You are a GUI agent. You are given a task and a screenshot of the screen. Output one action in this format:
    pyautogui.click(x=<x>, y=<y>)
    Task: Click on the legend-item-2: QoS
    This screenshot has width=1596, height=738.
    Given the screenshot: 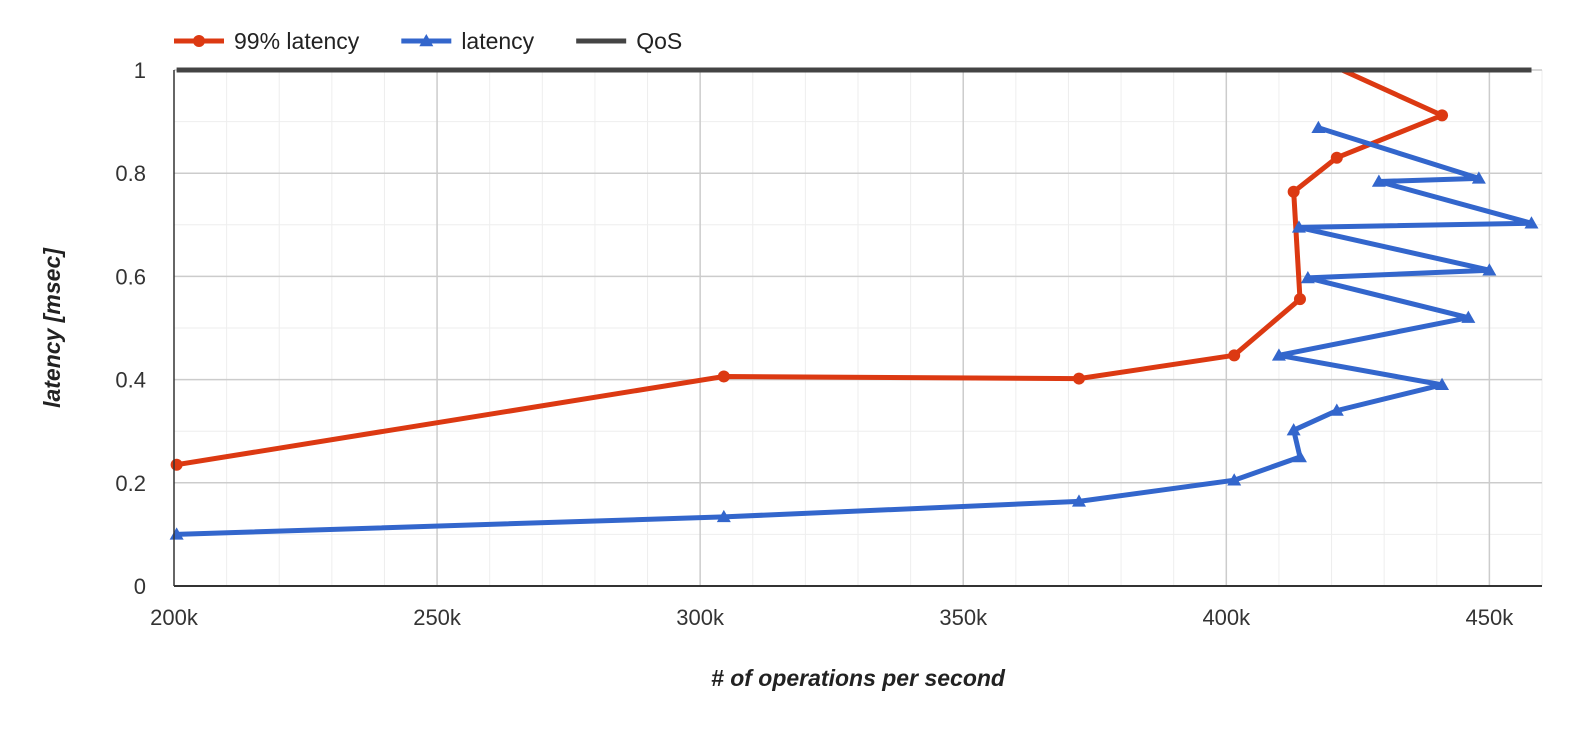 What is the action you would take?
    pyautogui.click(x=629, y=41)
    